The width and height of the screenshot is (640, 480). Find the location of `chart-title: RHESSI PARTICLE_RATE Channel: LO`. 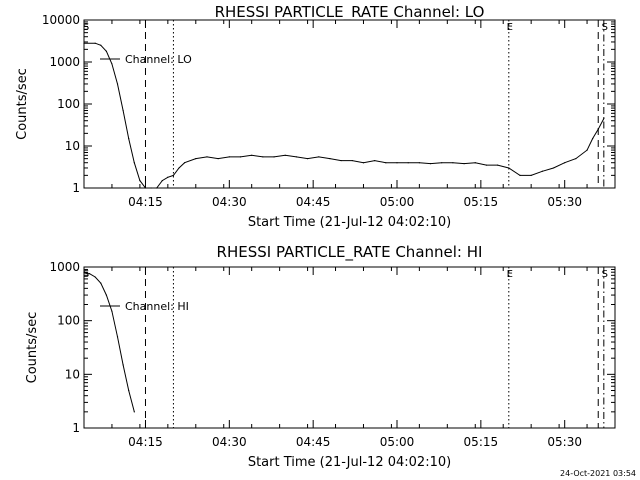

chart-title: RHESSI PARTICLE_RATE Channel: LO is located at coordinates (350, 12).